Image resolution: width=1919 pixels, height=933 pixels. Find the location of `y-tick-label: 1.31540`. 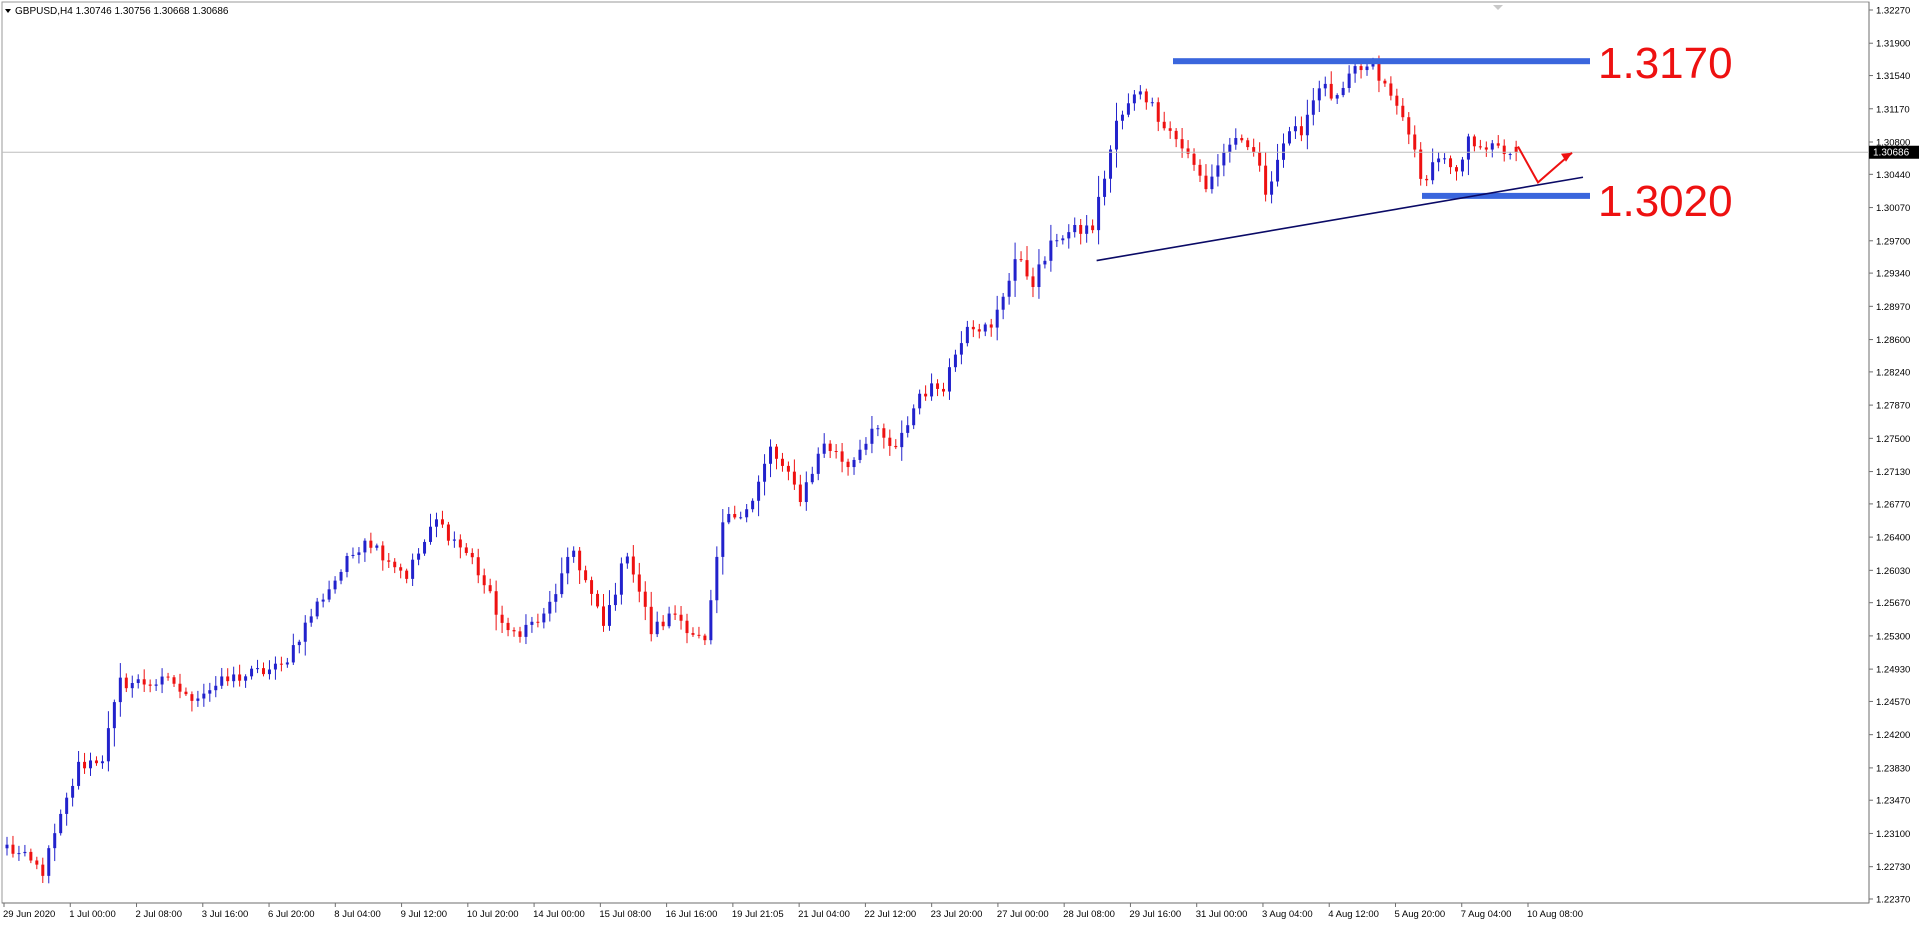

y-tick-label: 1.31540 is located at coordinates (1893, 76).